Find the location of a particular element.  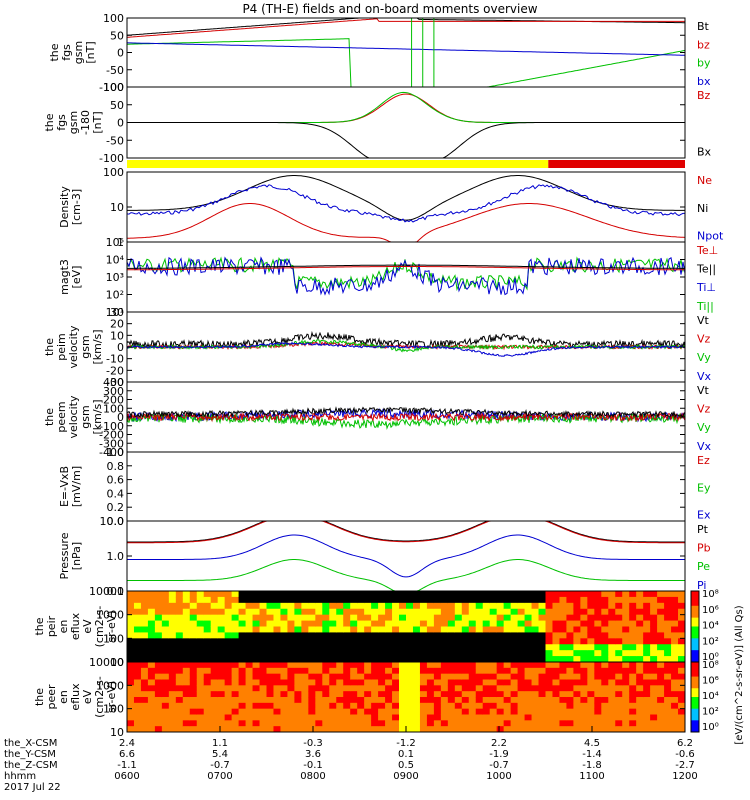

colorbar-label: [eV/(cm^2-s-sr-eV)] (All Qs) is located at coordinates (739, 674).